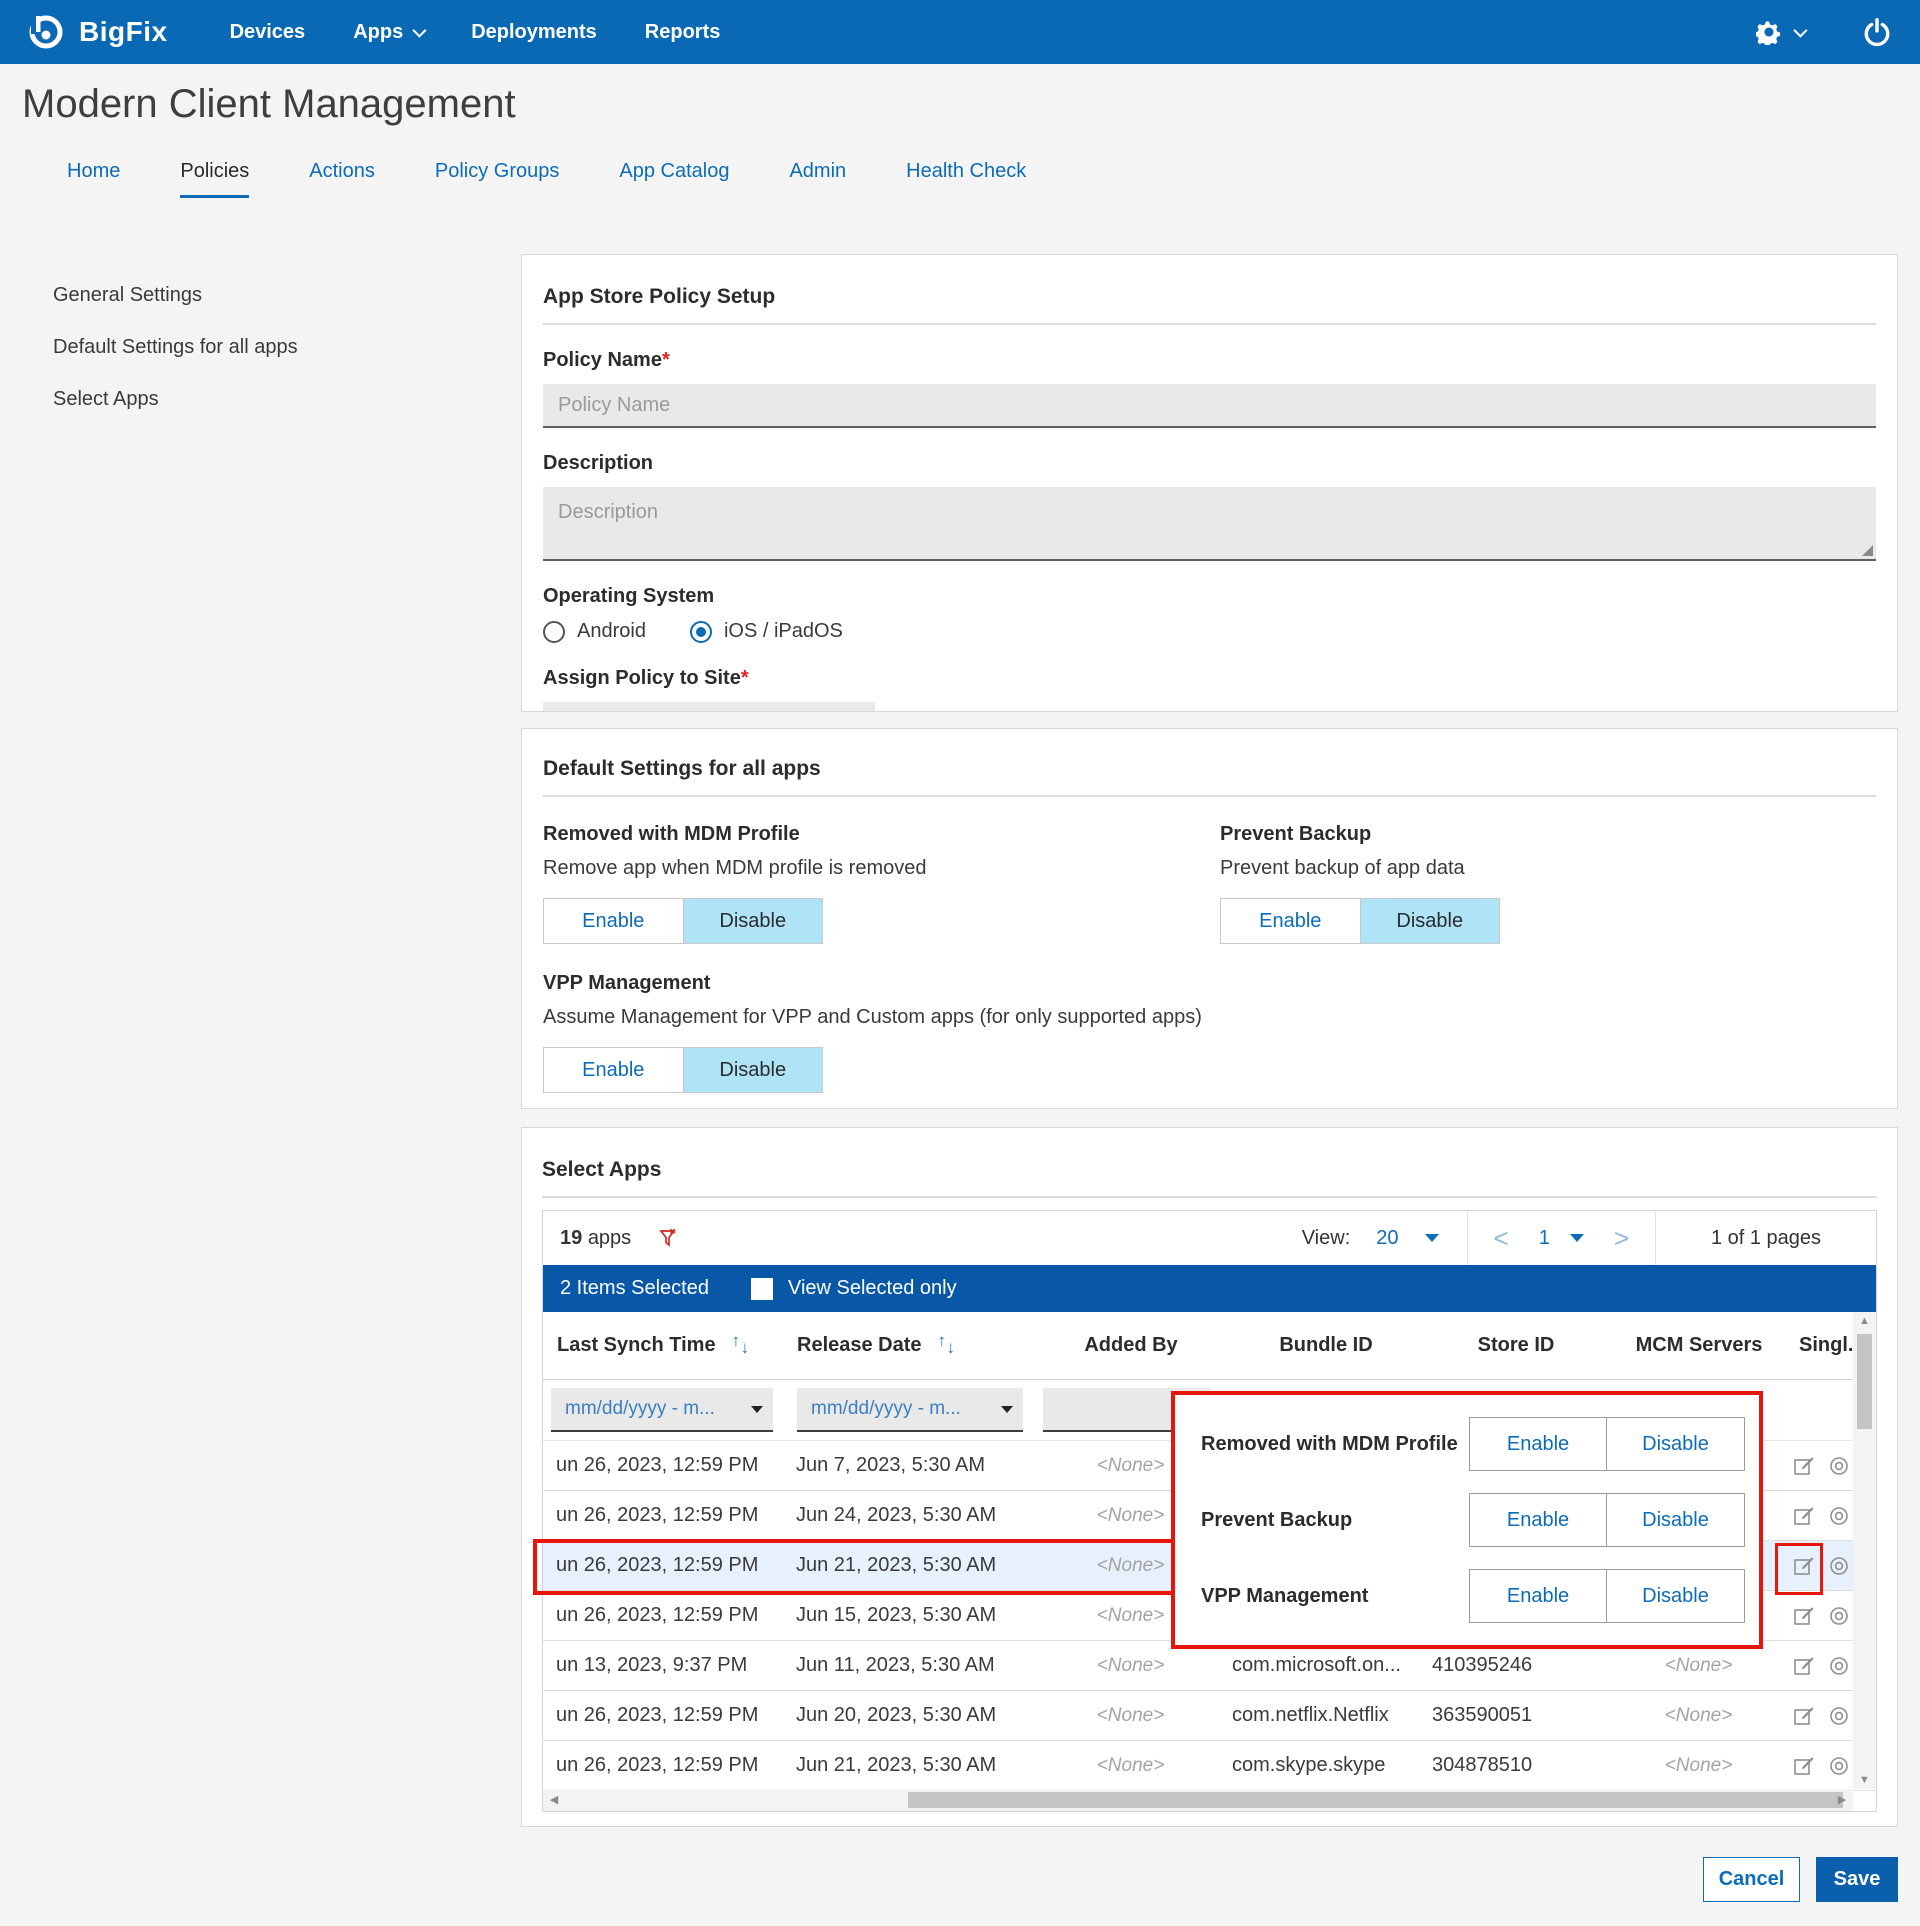 The width and height of the screenshot is (1920, 1926). What do you see at coordinates (94, 171) in the screenshot?
I see `tab-home: Home` at bounding box center [94, 171].